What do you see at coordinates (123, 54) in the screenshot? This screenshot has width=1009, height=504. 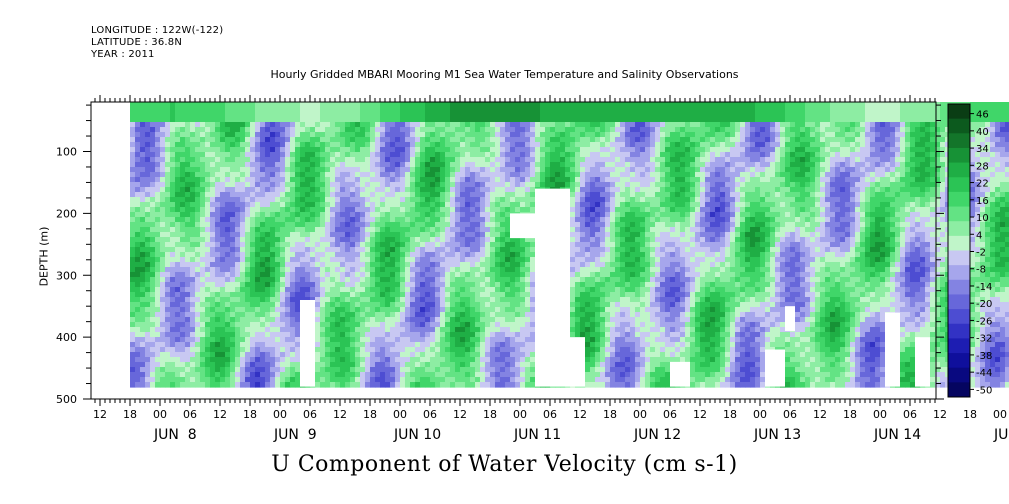 I see `year-label: YEAR : 2011` at bounding box center [123, 54].